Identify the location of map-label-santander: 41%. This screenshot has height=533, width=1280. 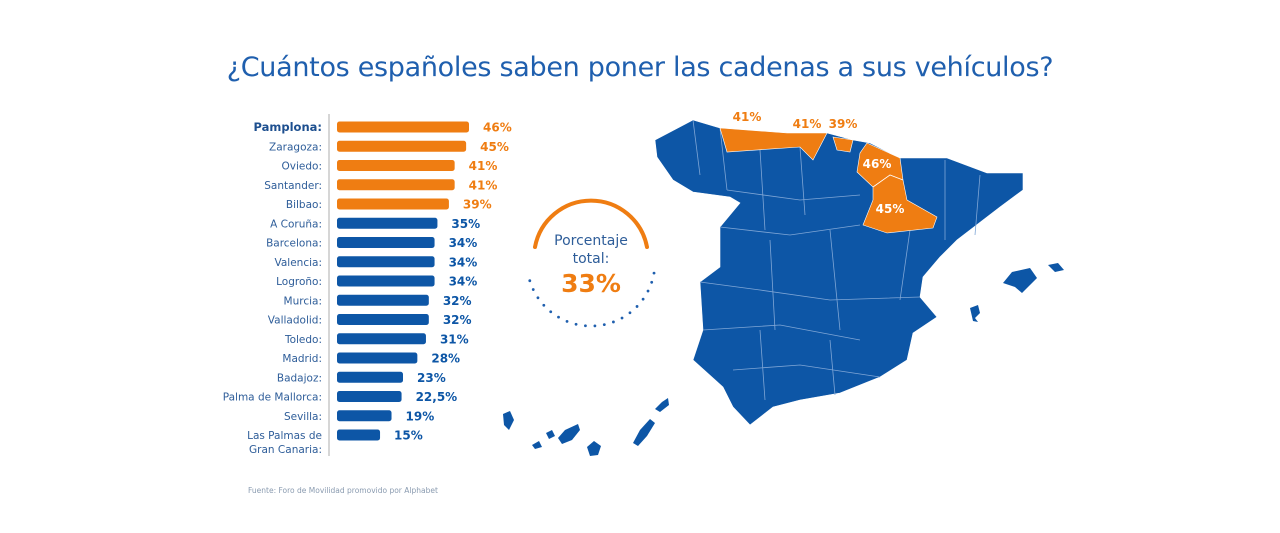
(807, 124).